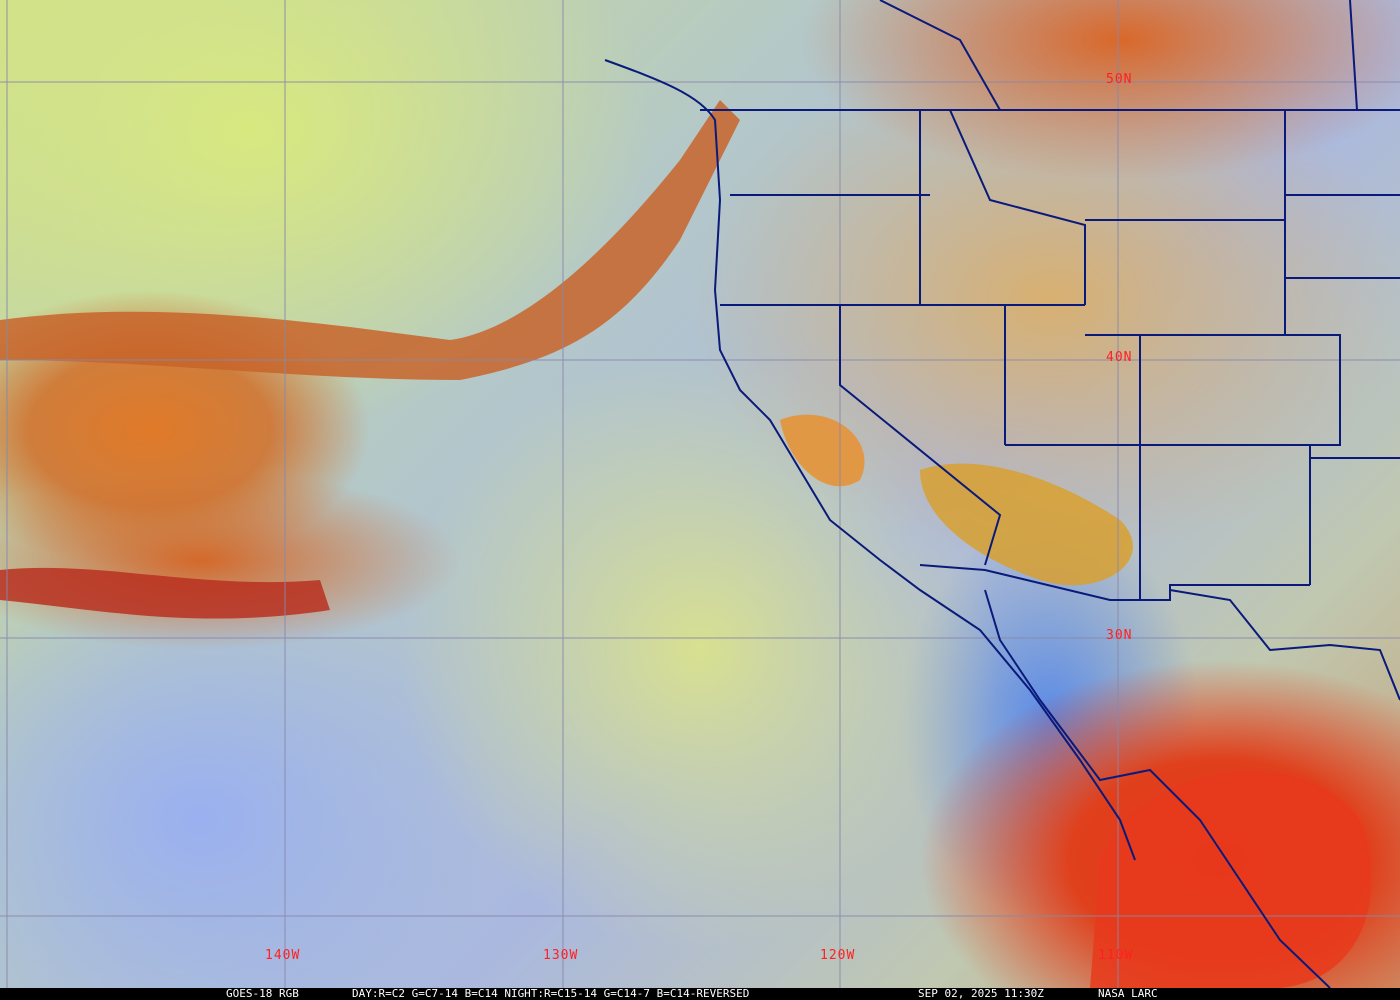 The width and height of the screenshot is (1400, 1000). Describe the element at coordinates (1119, 635) in the screenshot. I see `latitude-label: 30N` at that location.